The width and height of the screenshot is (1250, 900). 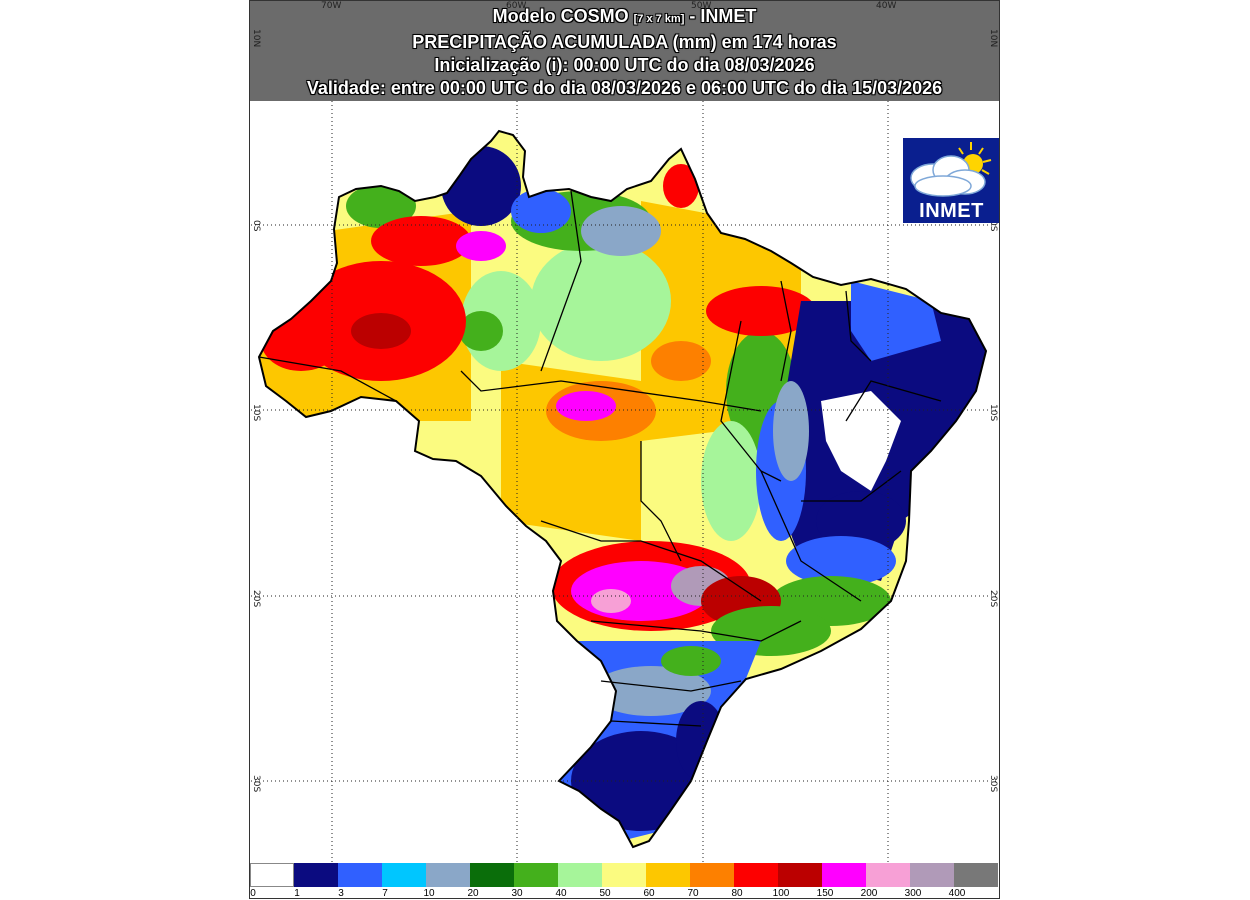 I want to click on lat-label-30s-left: 30S, so click(x=256, y=784).